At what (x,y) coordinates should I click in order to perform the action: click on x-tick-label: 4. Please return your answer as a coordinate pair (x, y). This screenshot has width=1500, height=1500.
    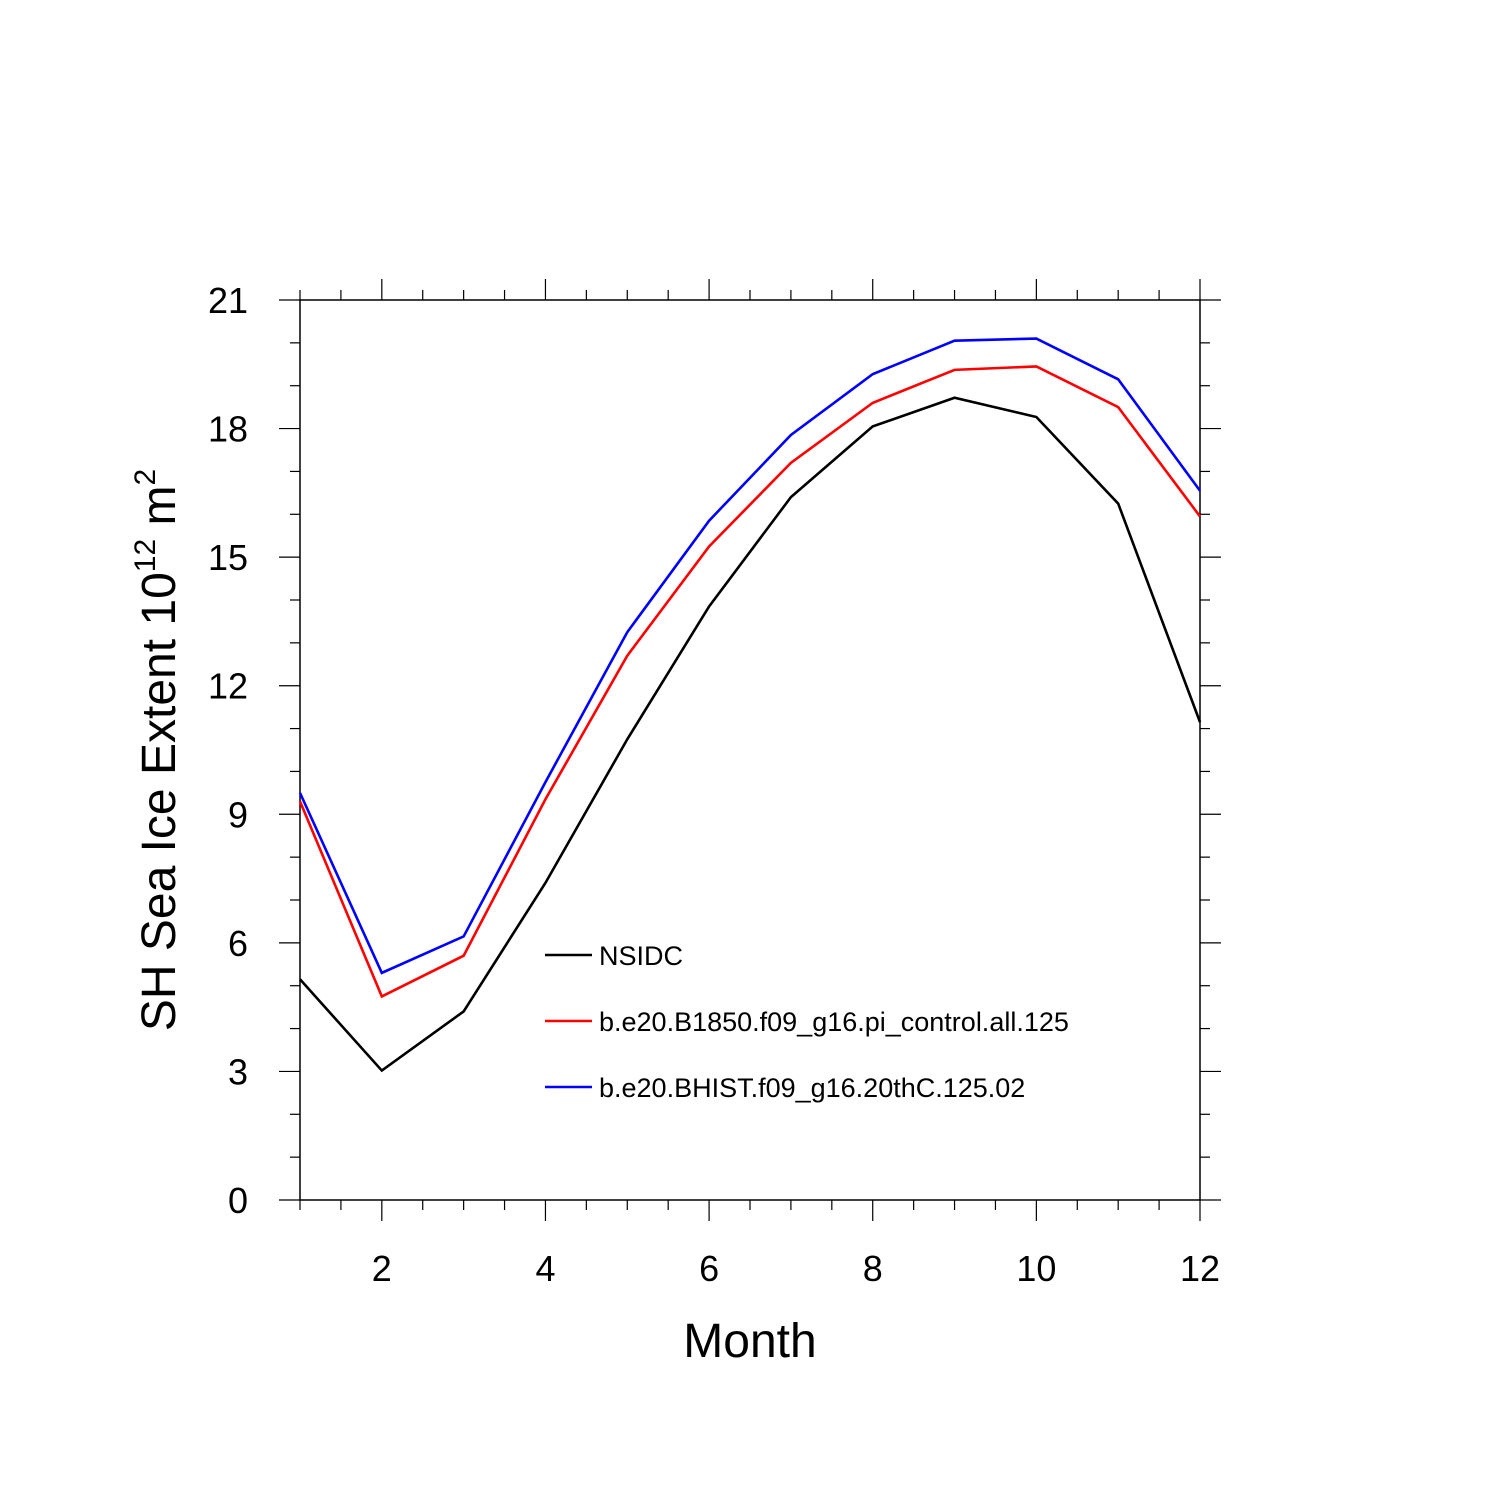
    Looking at the image, I should click on (545, 1268).